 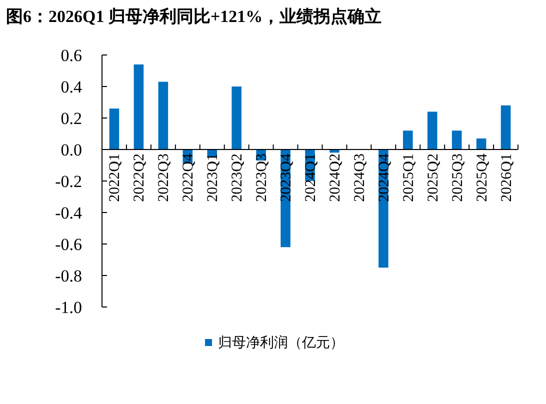 I want to click on y-tick-label: 0.6, so click(x=71, y=55).